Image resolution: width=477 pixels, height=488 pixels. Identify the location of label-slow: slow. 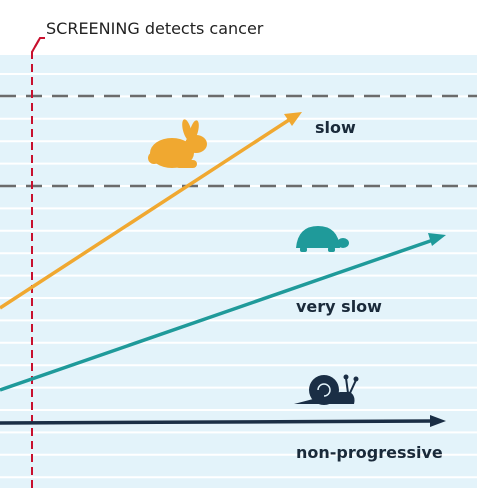
(335, 127).